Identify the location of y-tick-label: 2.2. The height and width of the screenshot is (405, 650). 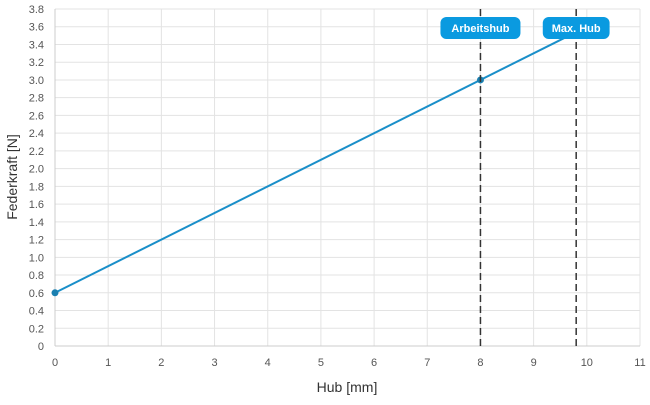
(36, 152).